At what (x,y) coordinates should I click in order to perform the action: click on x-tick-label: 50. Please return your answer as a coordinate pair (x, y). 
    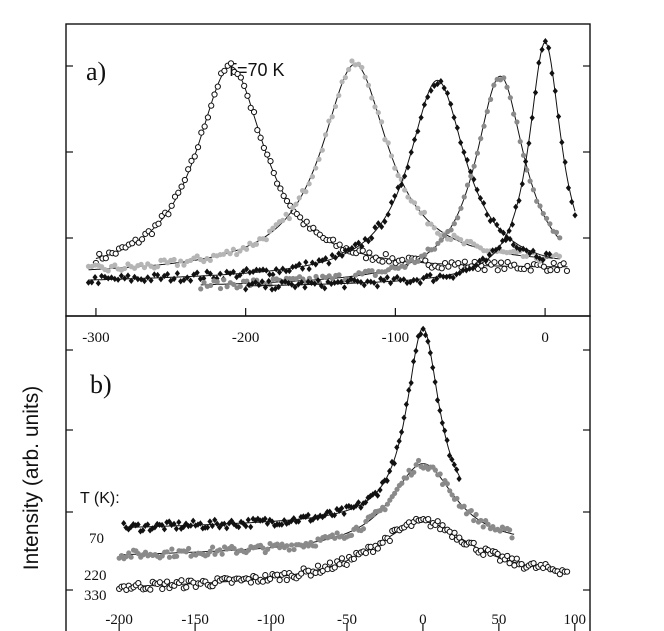
    Looking at the image, I should click on (498, 620).